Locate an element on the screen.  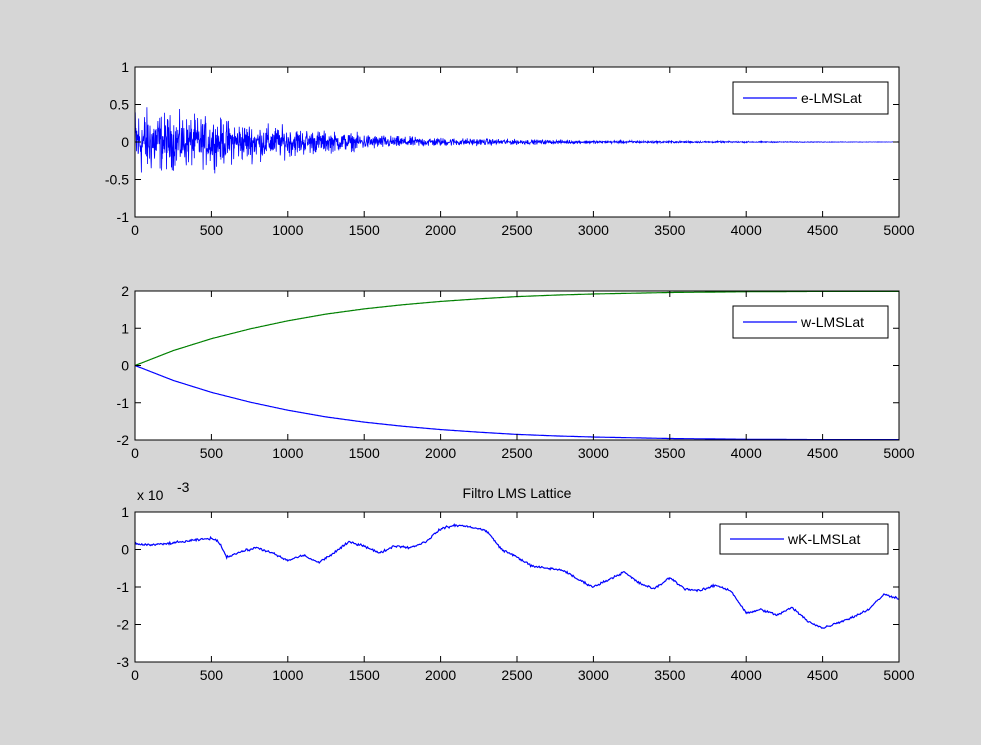
legend-box is located at coordinates (810, 322).